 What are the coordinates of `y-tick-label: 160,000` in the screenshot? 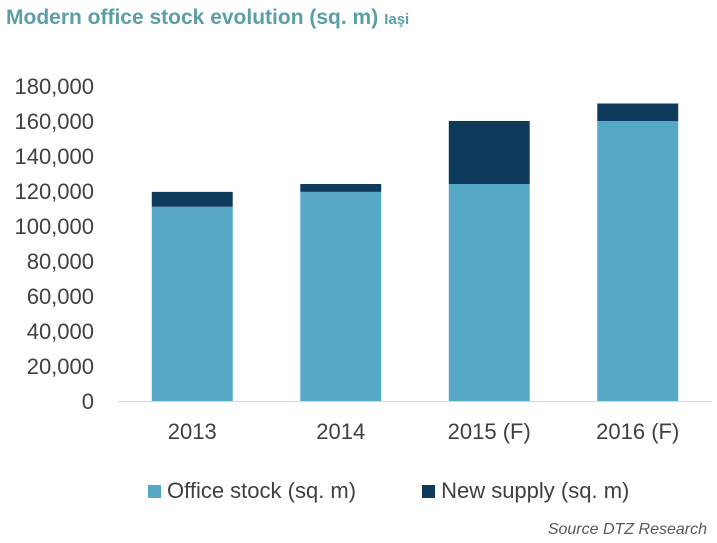 It's located at (54, 121).